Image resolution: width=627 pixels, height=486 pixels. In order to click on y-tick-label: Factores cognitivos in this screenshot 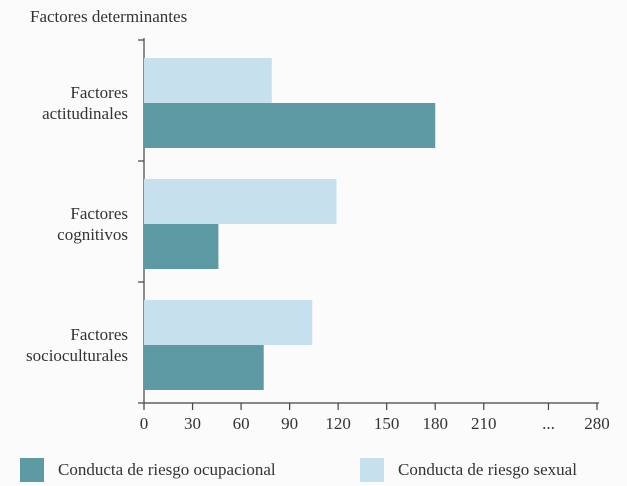, I will do `click(92, 224)`.